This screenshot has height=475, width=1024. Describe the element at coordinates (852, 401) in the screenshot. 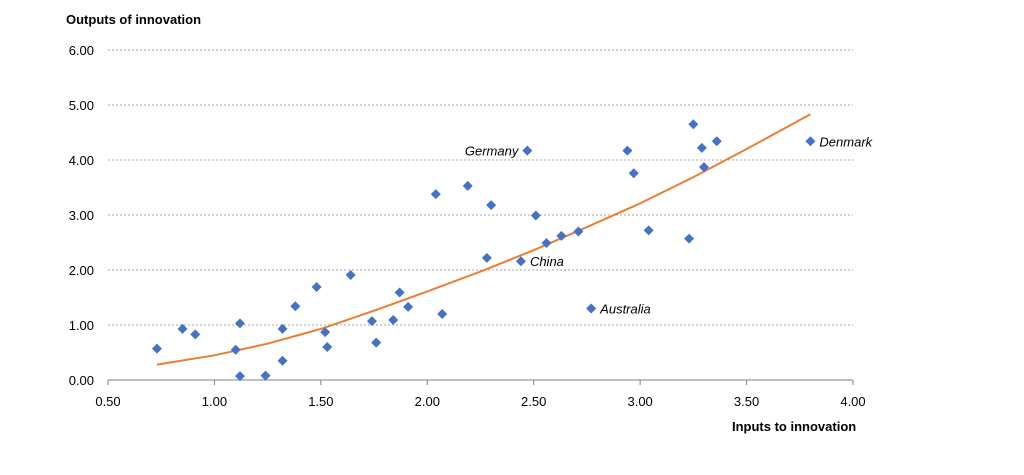

I see `x-tick-label: 4.00` at that location.